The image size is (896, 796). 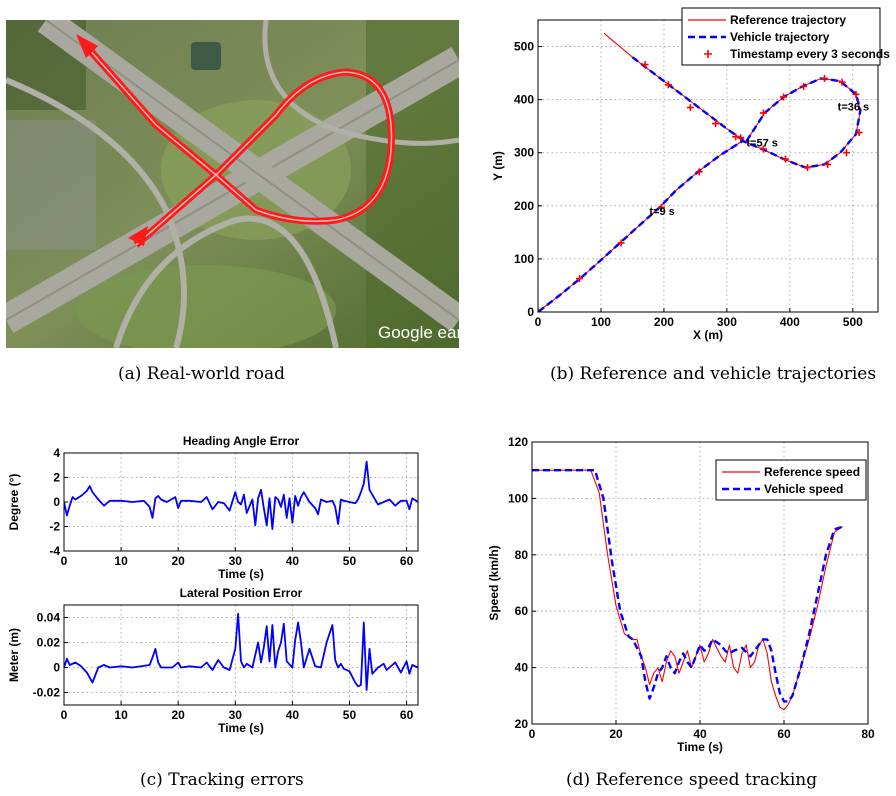 I want to click on heading-series-line, so click(x=241, y=495).